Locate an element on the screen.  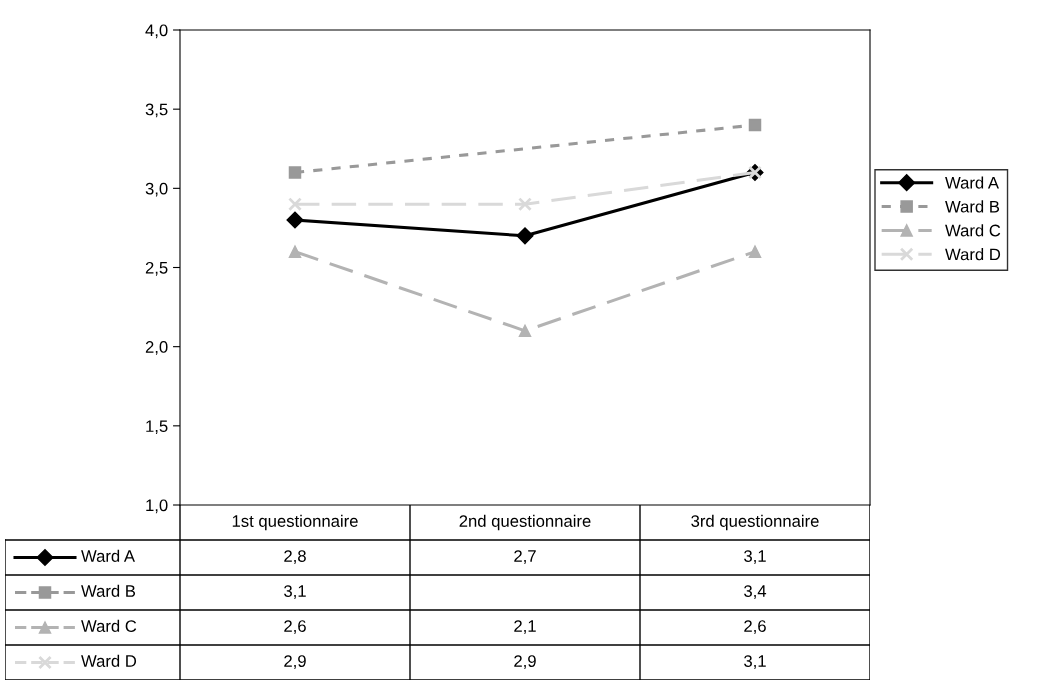
y-tick-label: 3,0 is located at coordinates (156, 189).